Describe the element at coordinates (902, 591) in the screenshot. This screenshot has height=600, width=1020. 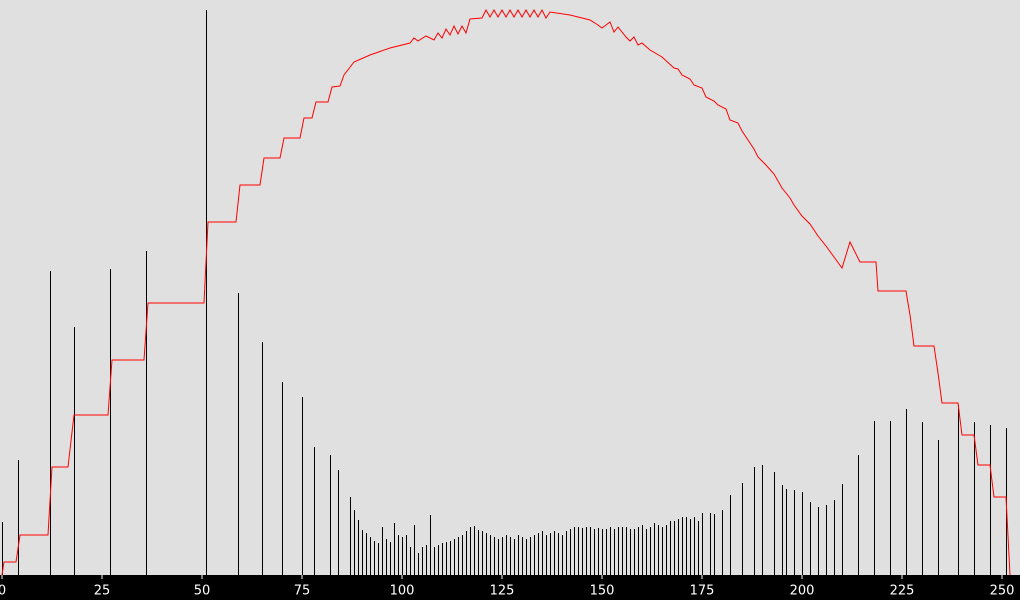
I see `x-tick-label: 225` at that location.